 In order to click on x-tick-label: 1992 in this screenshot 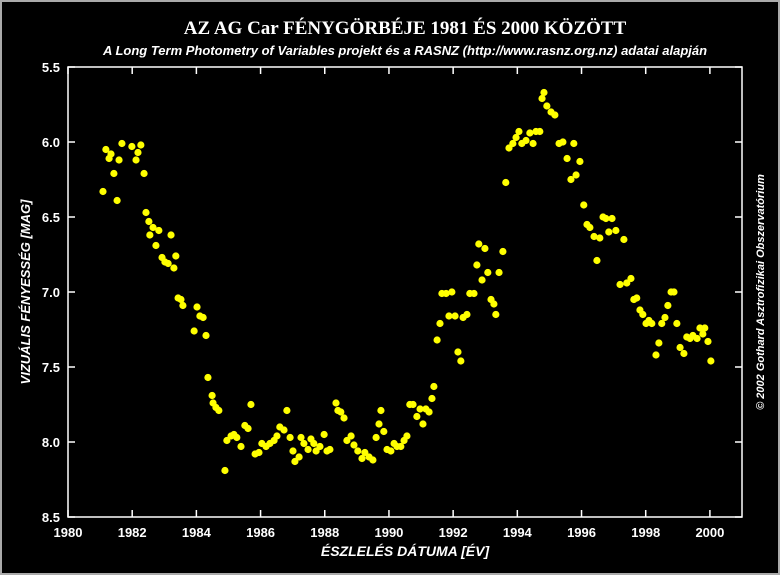, I will do `click(453, 532)`.